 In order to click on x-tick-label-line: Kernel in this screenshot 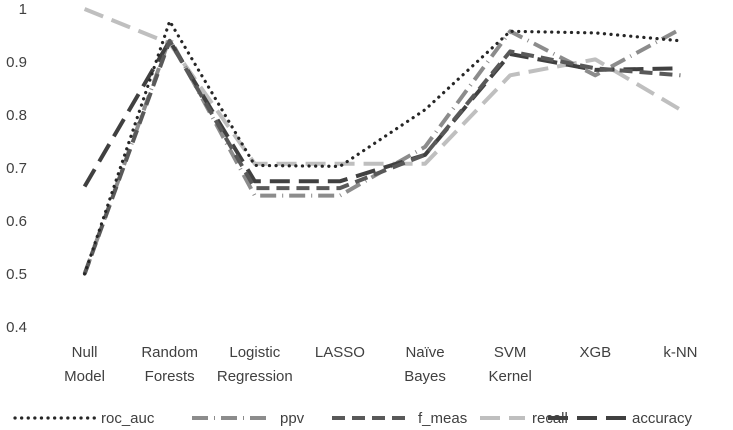, I will do `click(510, 376)`.